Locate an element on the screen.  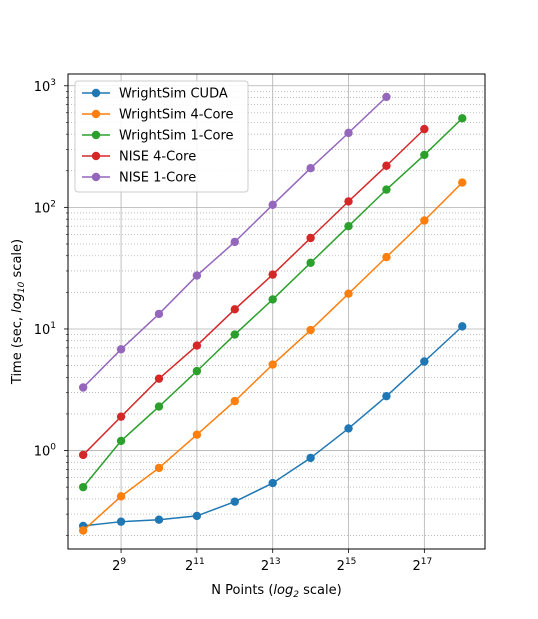
y-tick-label: 10³ is located at coordinates (45, 86).